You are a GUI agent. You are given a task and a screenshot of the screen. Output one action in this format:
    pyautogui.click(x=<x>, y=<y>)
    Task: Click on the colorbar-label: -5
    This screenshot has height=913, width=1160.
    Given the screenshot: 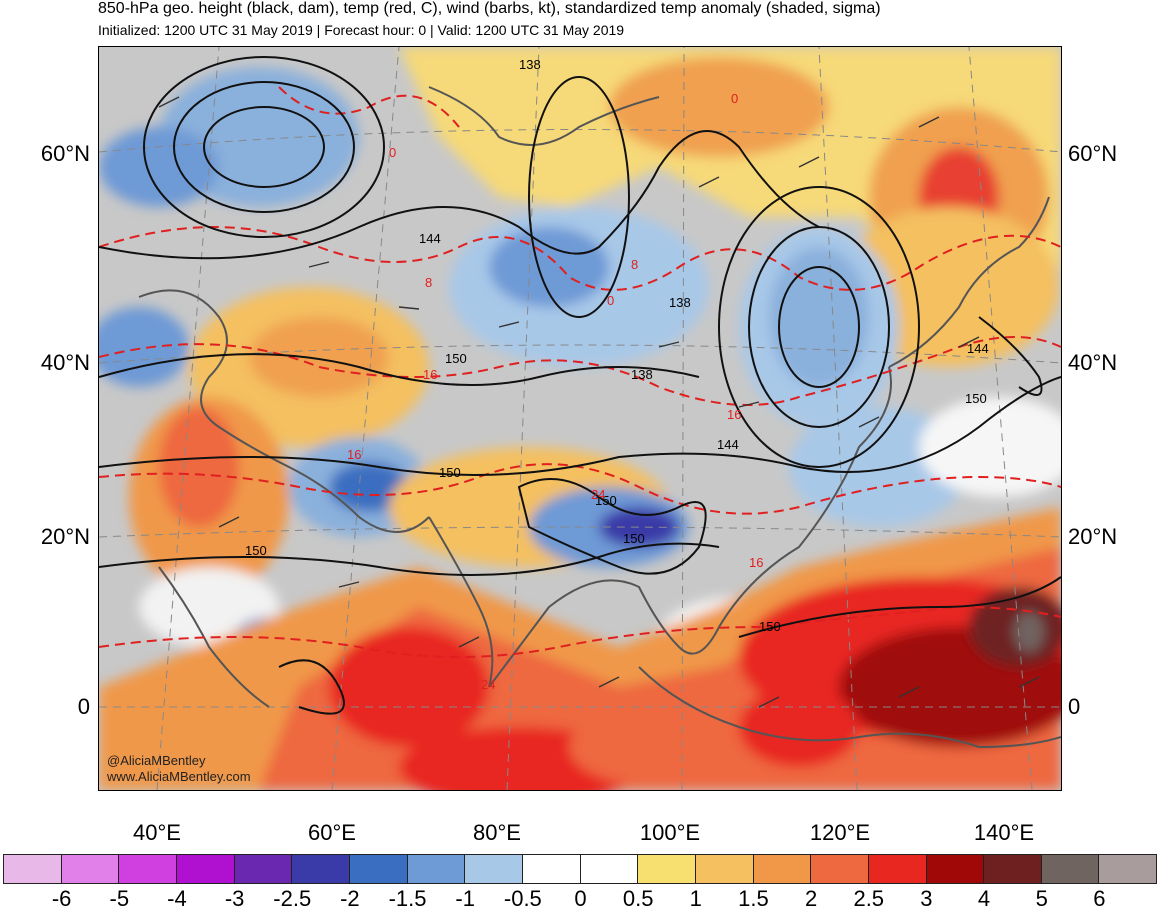 What is the action you would take?
    pyautogui.click(x=119, y=898)
    